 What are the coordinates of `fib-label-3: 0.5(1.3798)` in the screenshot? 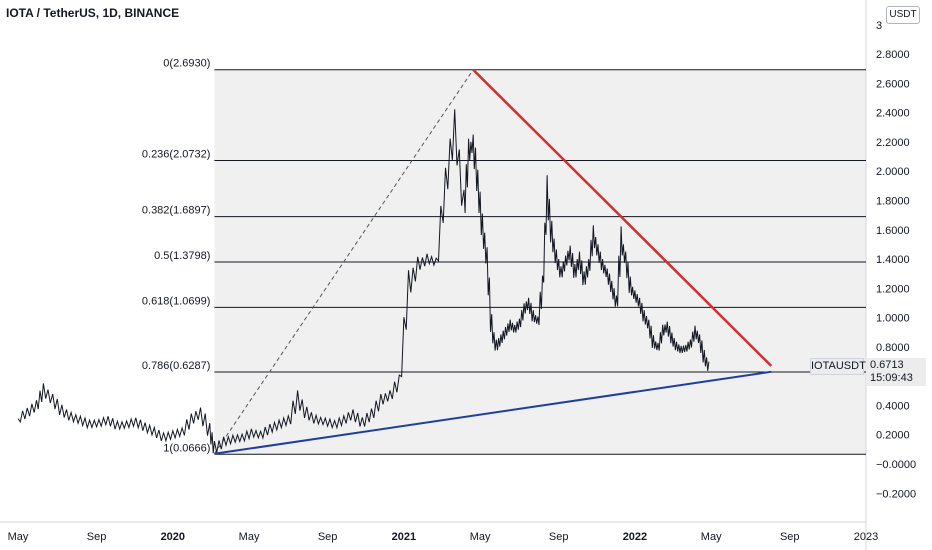 It's located at (182, 256).